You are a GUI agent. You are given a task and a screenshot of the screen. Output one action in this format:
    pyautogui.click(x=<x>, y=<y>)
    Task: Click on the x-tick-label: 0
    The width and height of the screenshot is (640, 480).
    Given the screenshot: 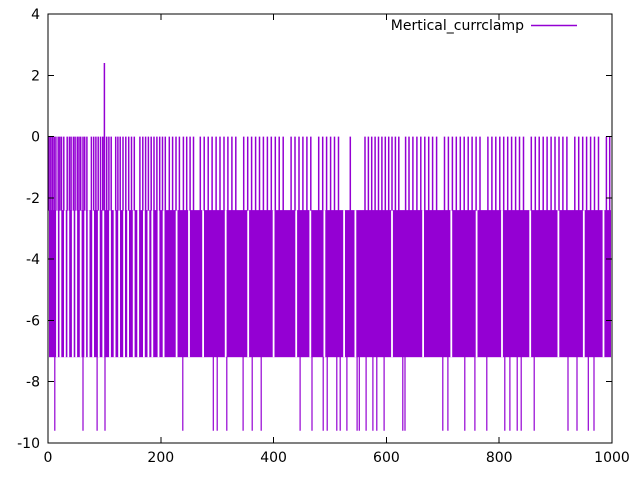 What is the action you would take?
    pyautogui.click(x=48, y=458)
    